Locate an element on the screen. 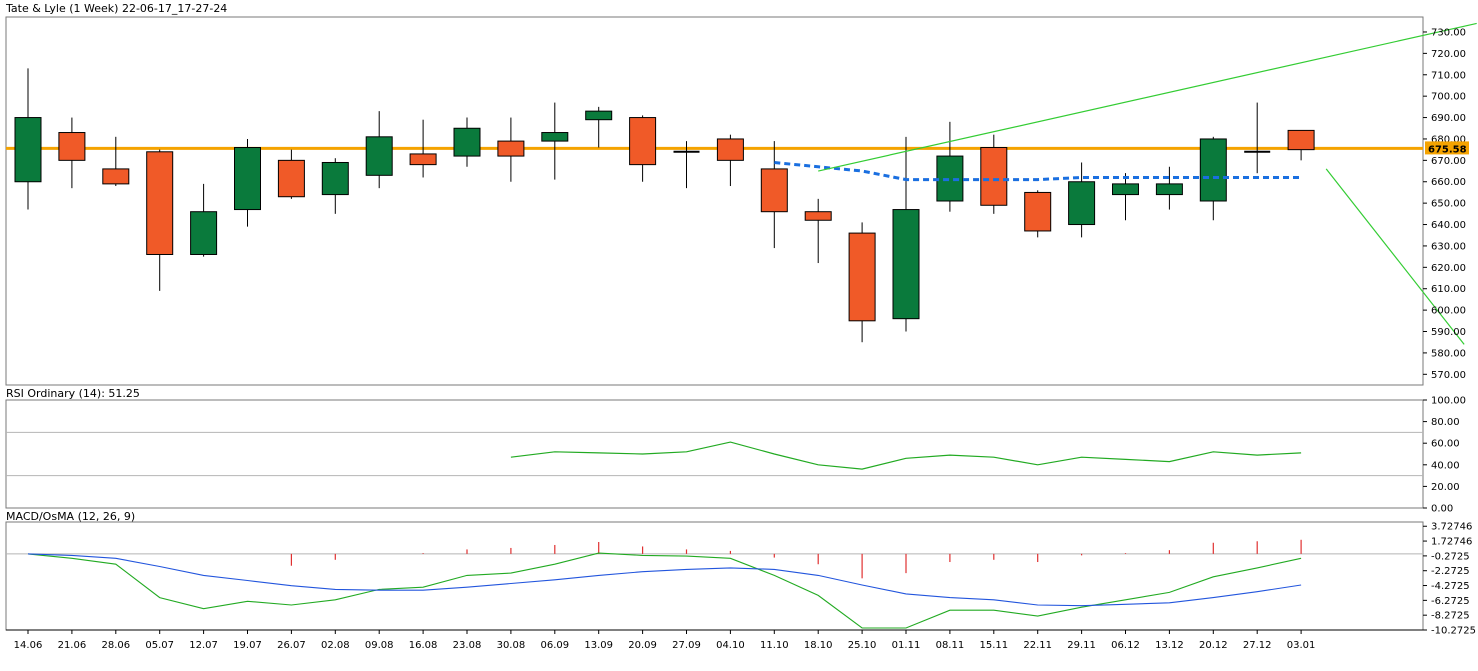  rsi-y-tick-label: 80.00 is located at coordinates (1445, 422).